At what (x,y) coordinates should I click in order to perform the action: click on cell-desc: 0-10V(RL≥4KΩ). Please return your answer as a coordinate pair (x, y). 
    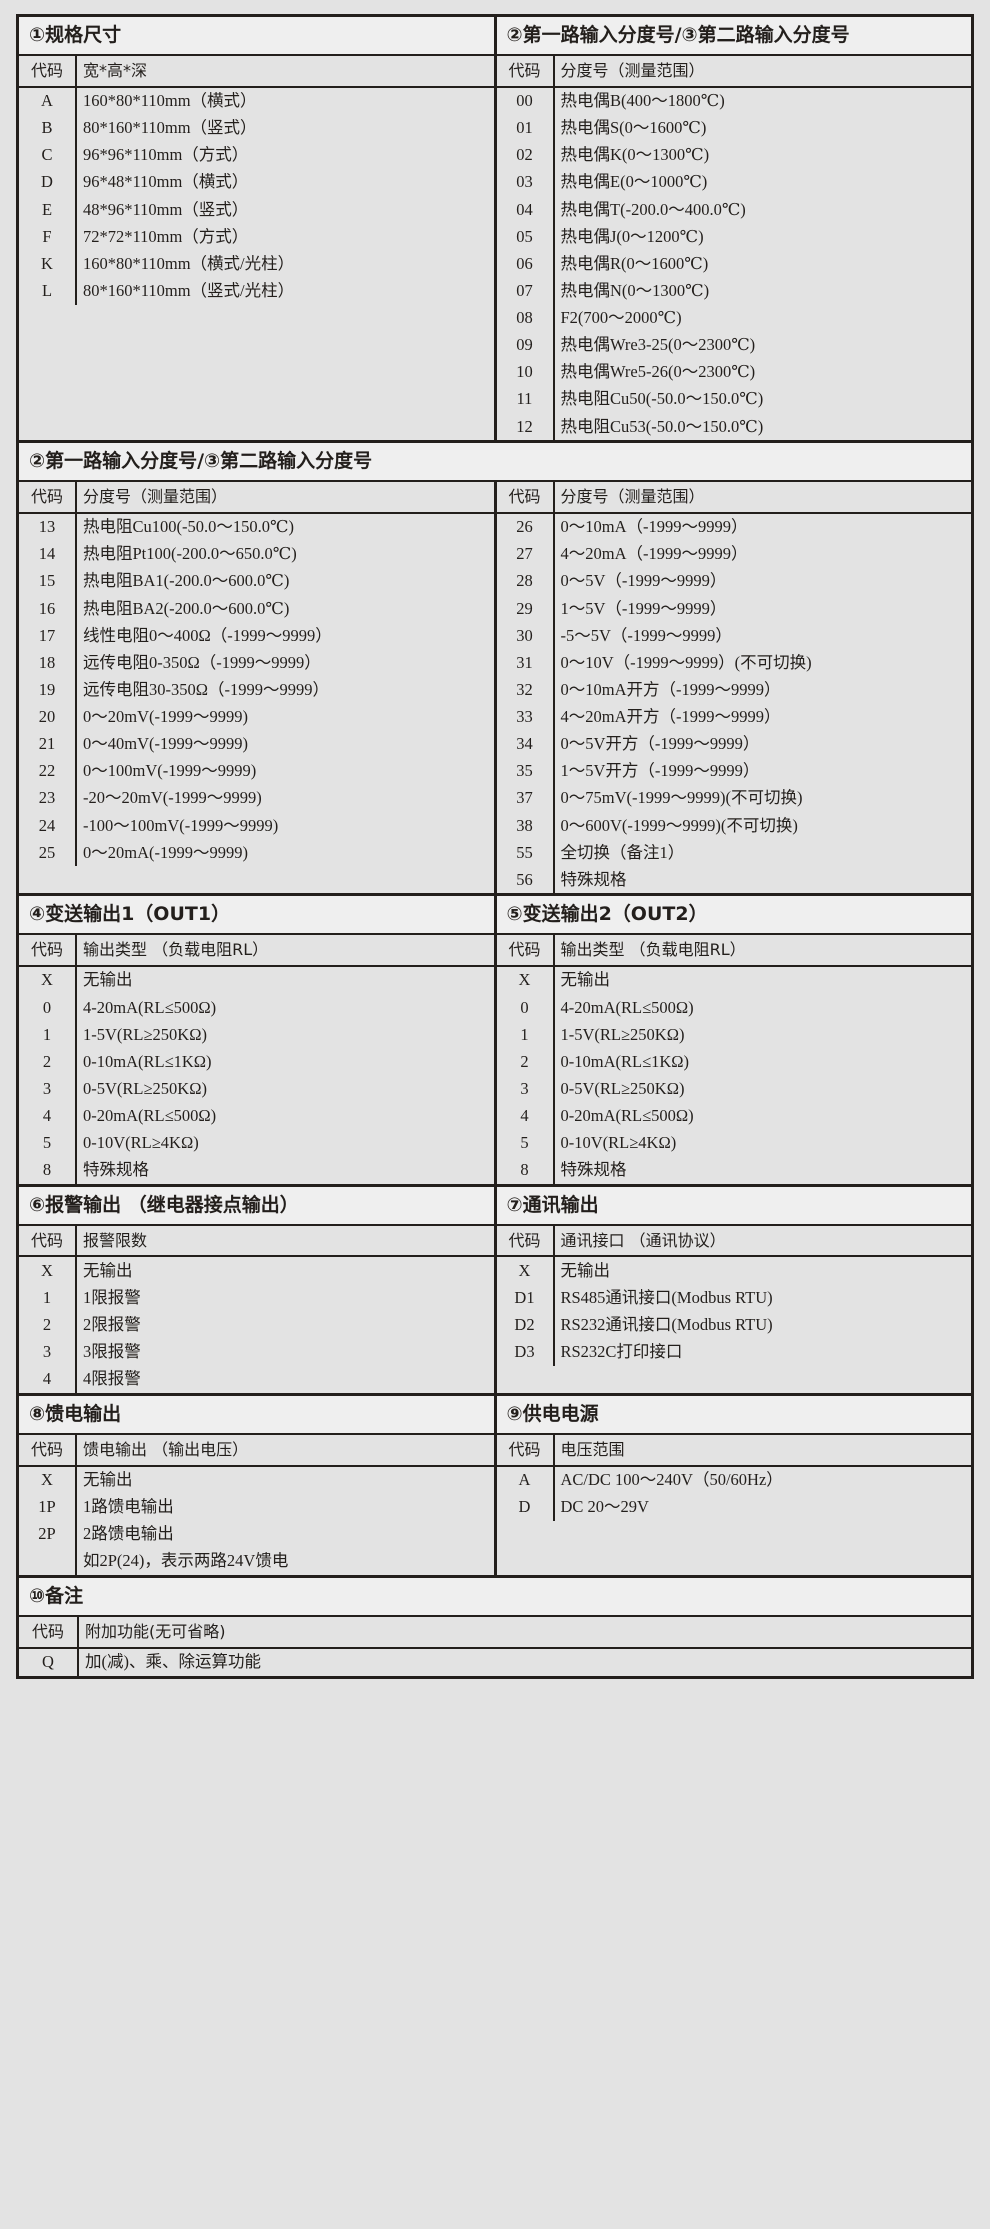
    Looking at the image, I should click on (618, 1143).